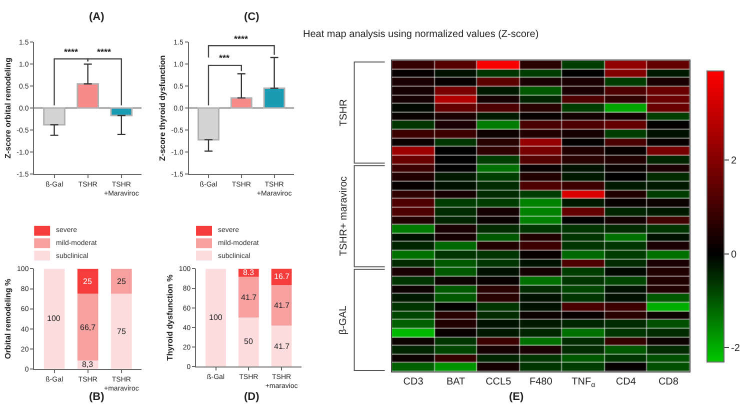 The width and height of the screenshot is (751, 419). I want to click on x-tick-label: CD8, so click(668, 382).